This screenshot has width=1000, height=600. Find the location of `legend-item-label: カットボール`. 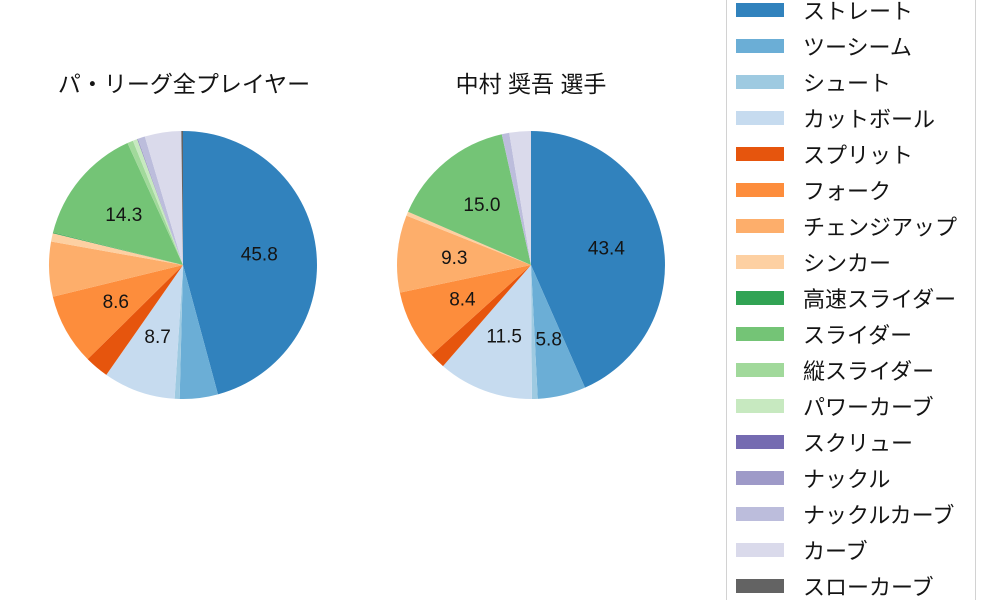

legend-item-label: カットボール is located at coordinates (869, 119).